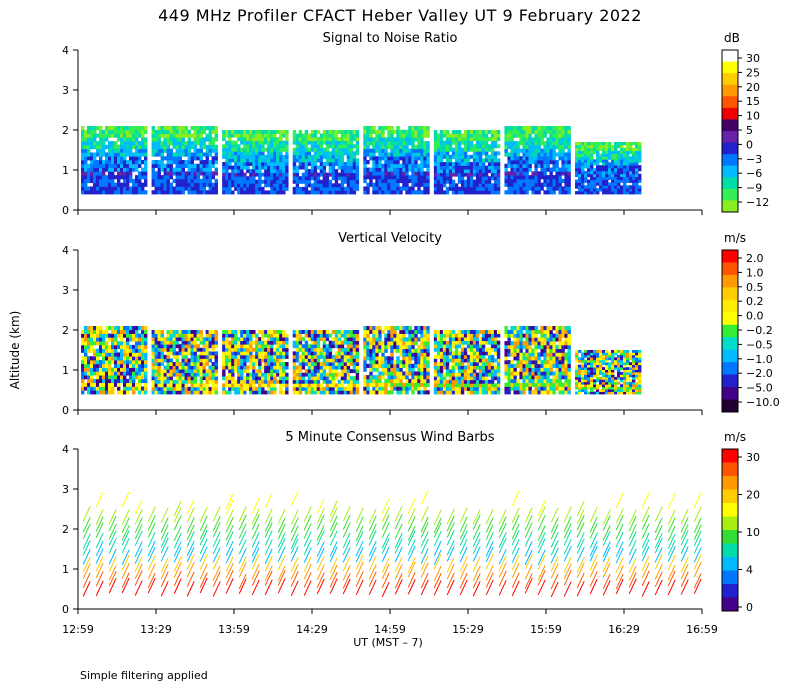  Describe the element at coordinates (754, 188) in the screenshot. I see `colorbar-label: −9` at that location.